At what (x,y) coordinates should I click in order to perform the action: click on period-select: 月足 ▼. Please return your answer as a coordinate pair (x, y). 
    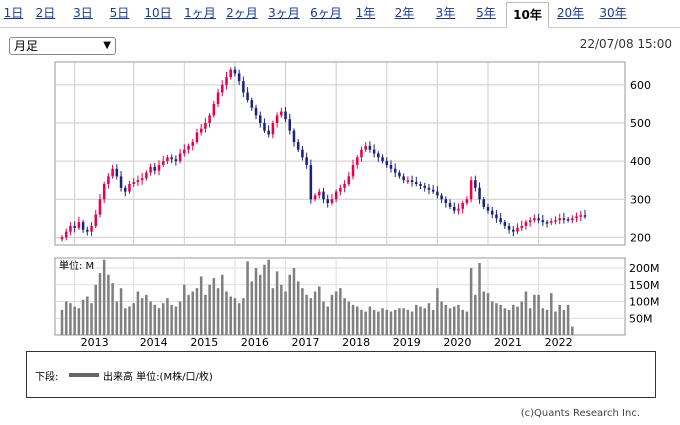
    Looking at the image, I should click on (62, 46).